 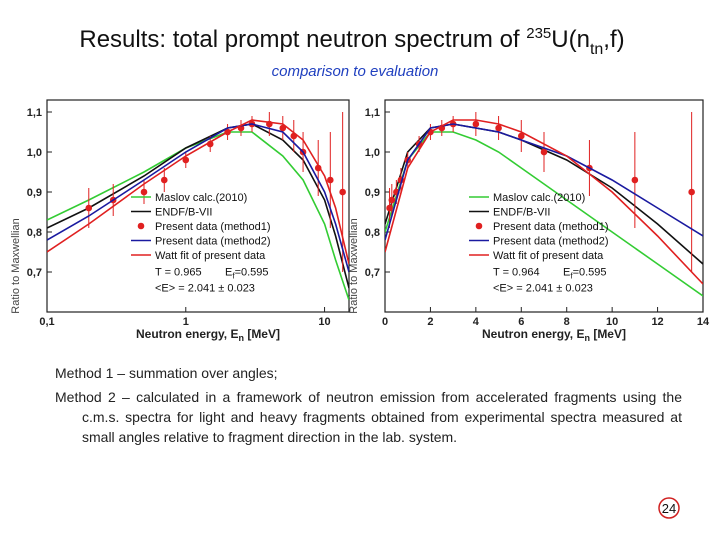 What do you see at coordinates (538, 33) in the screenshot?
I see `title-superscript: 235` at bounding box center [538, 33].